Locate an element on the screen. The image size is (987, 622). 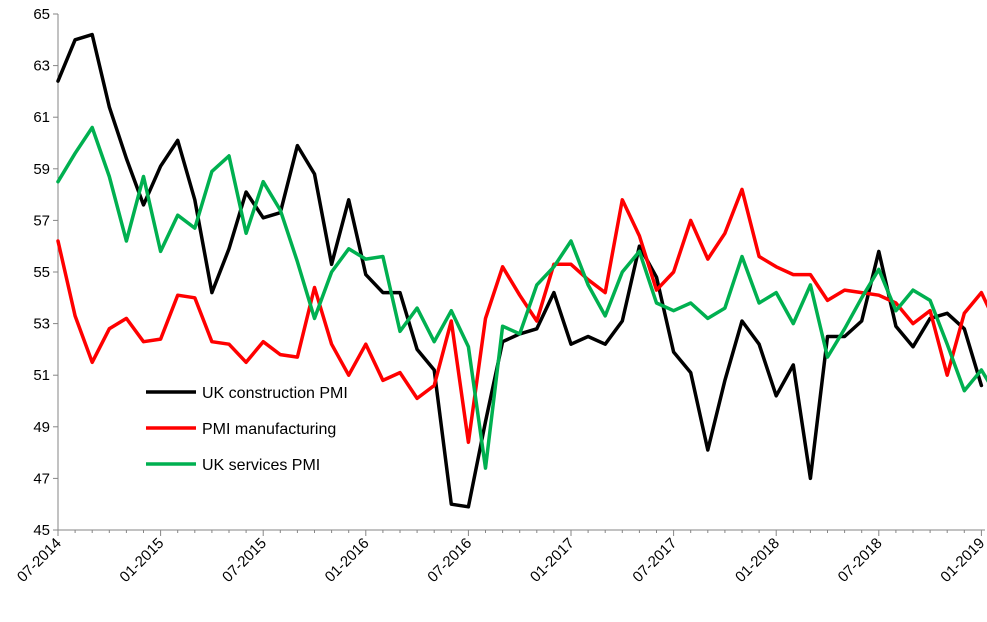
x-tick-label: 01-2015 is located at coordinates (141, 560).